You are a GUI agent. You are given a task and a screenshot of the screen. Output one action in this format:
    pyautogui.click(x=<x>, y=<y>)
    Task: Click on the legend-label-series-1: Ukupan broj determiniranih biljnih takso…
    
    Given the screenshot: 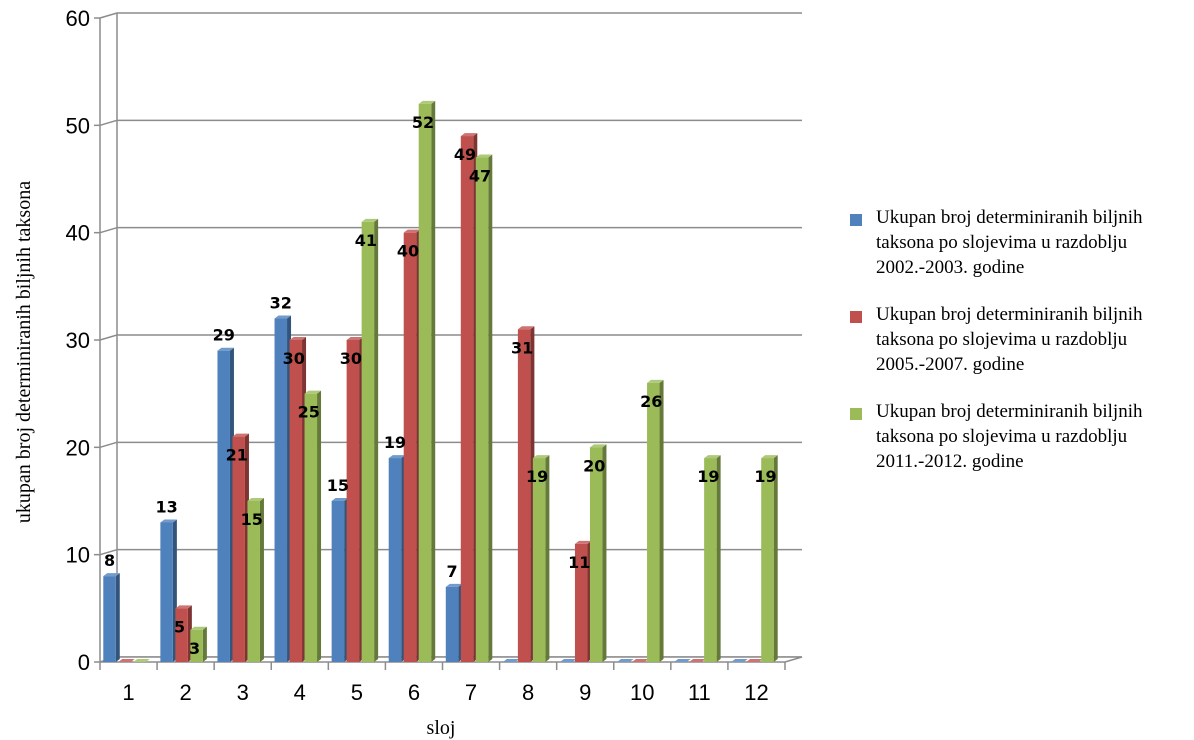 What is the action you would take?
    pyautogui.click(x=1009, y=242)
    